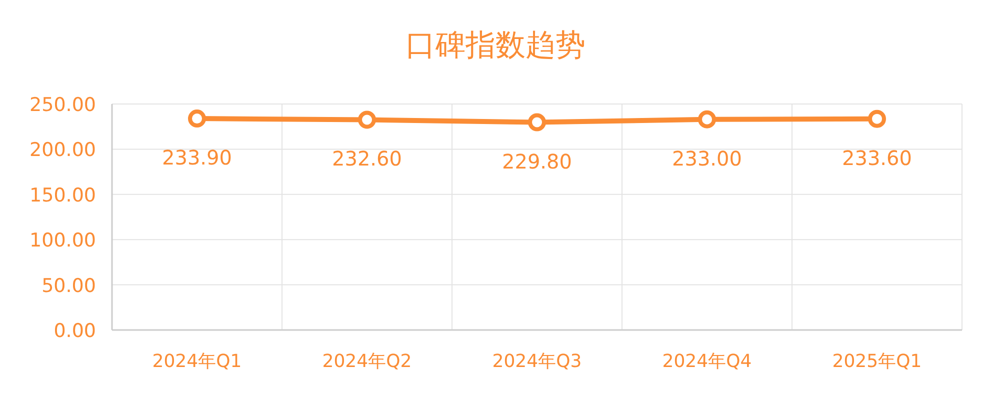 This screenshot has width=991, height=414. I want to click on data-label: 232.60, so click(367, 158).